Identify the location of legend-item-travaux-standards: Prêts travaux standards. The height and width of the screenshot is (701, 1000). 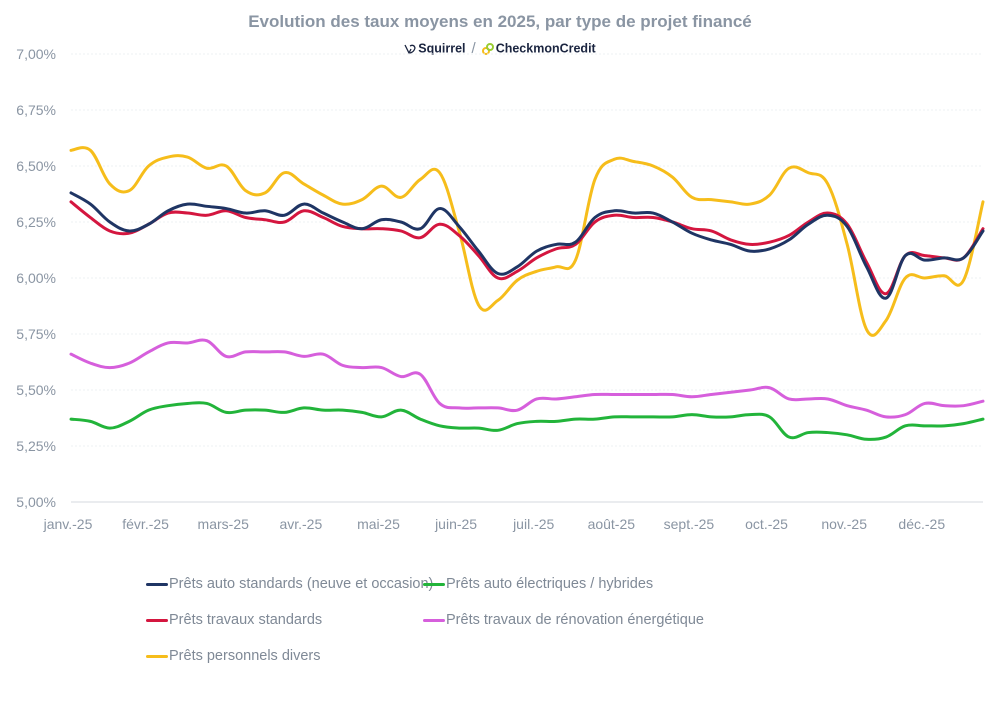
(234, 620).